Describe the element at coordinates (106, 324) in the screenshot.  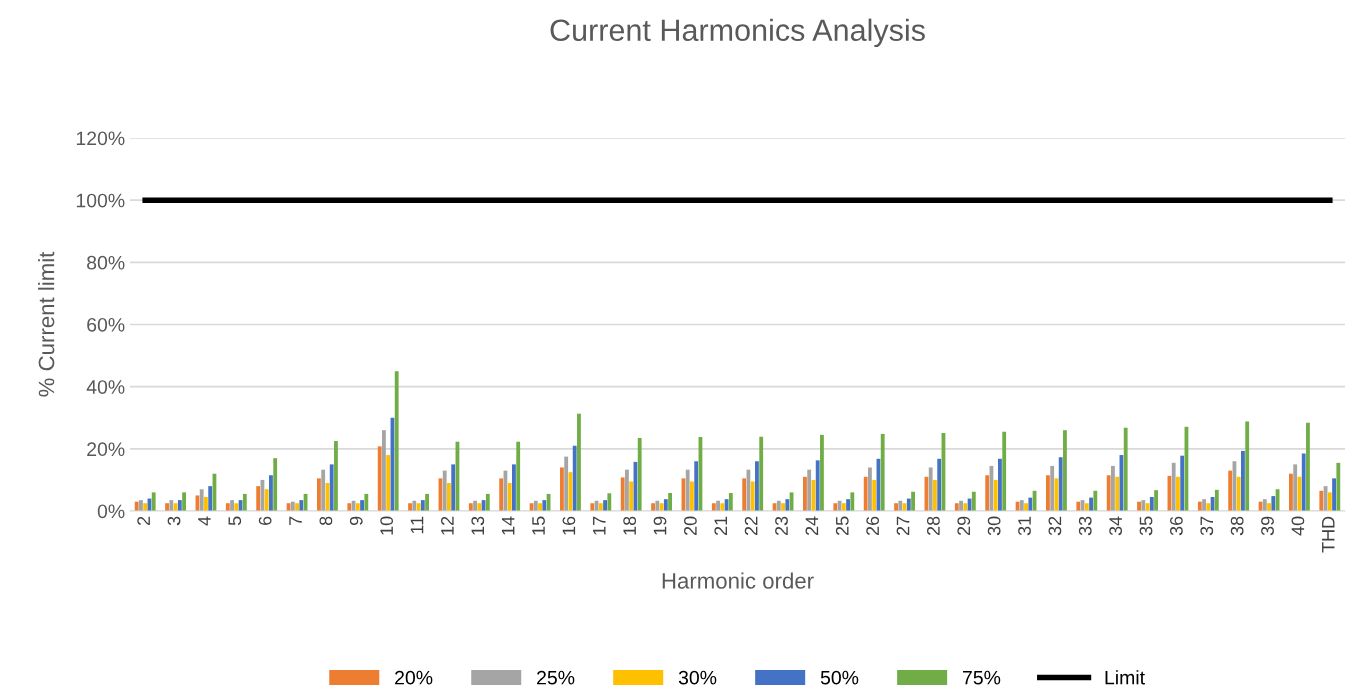
I see `y-tick-label: 60%` at that location.